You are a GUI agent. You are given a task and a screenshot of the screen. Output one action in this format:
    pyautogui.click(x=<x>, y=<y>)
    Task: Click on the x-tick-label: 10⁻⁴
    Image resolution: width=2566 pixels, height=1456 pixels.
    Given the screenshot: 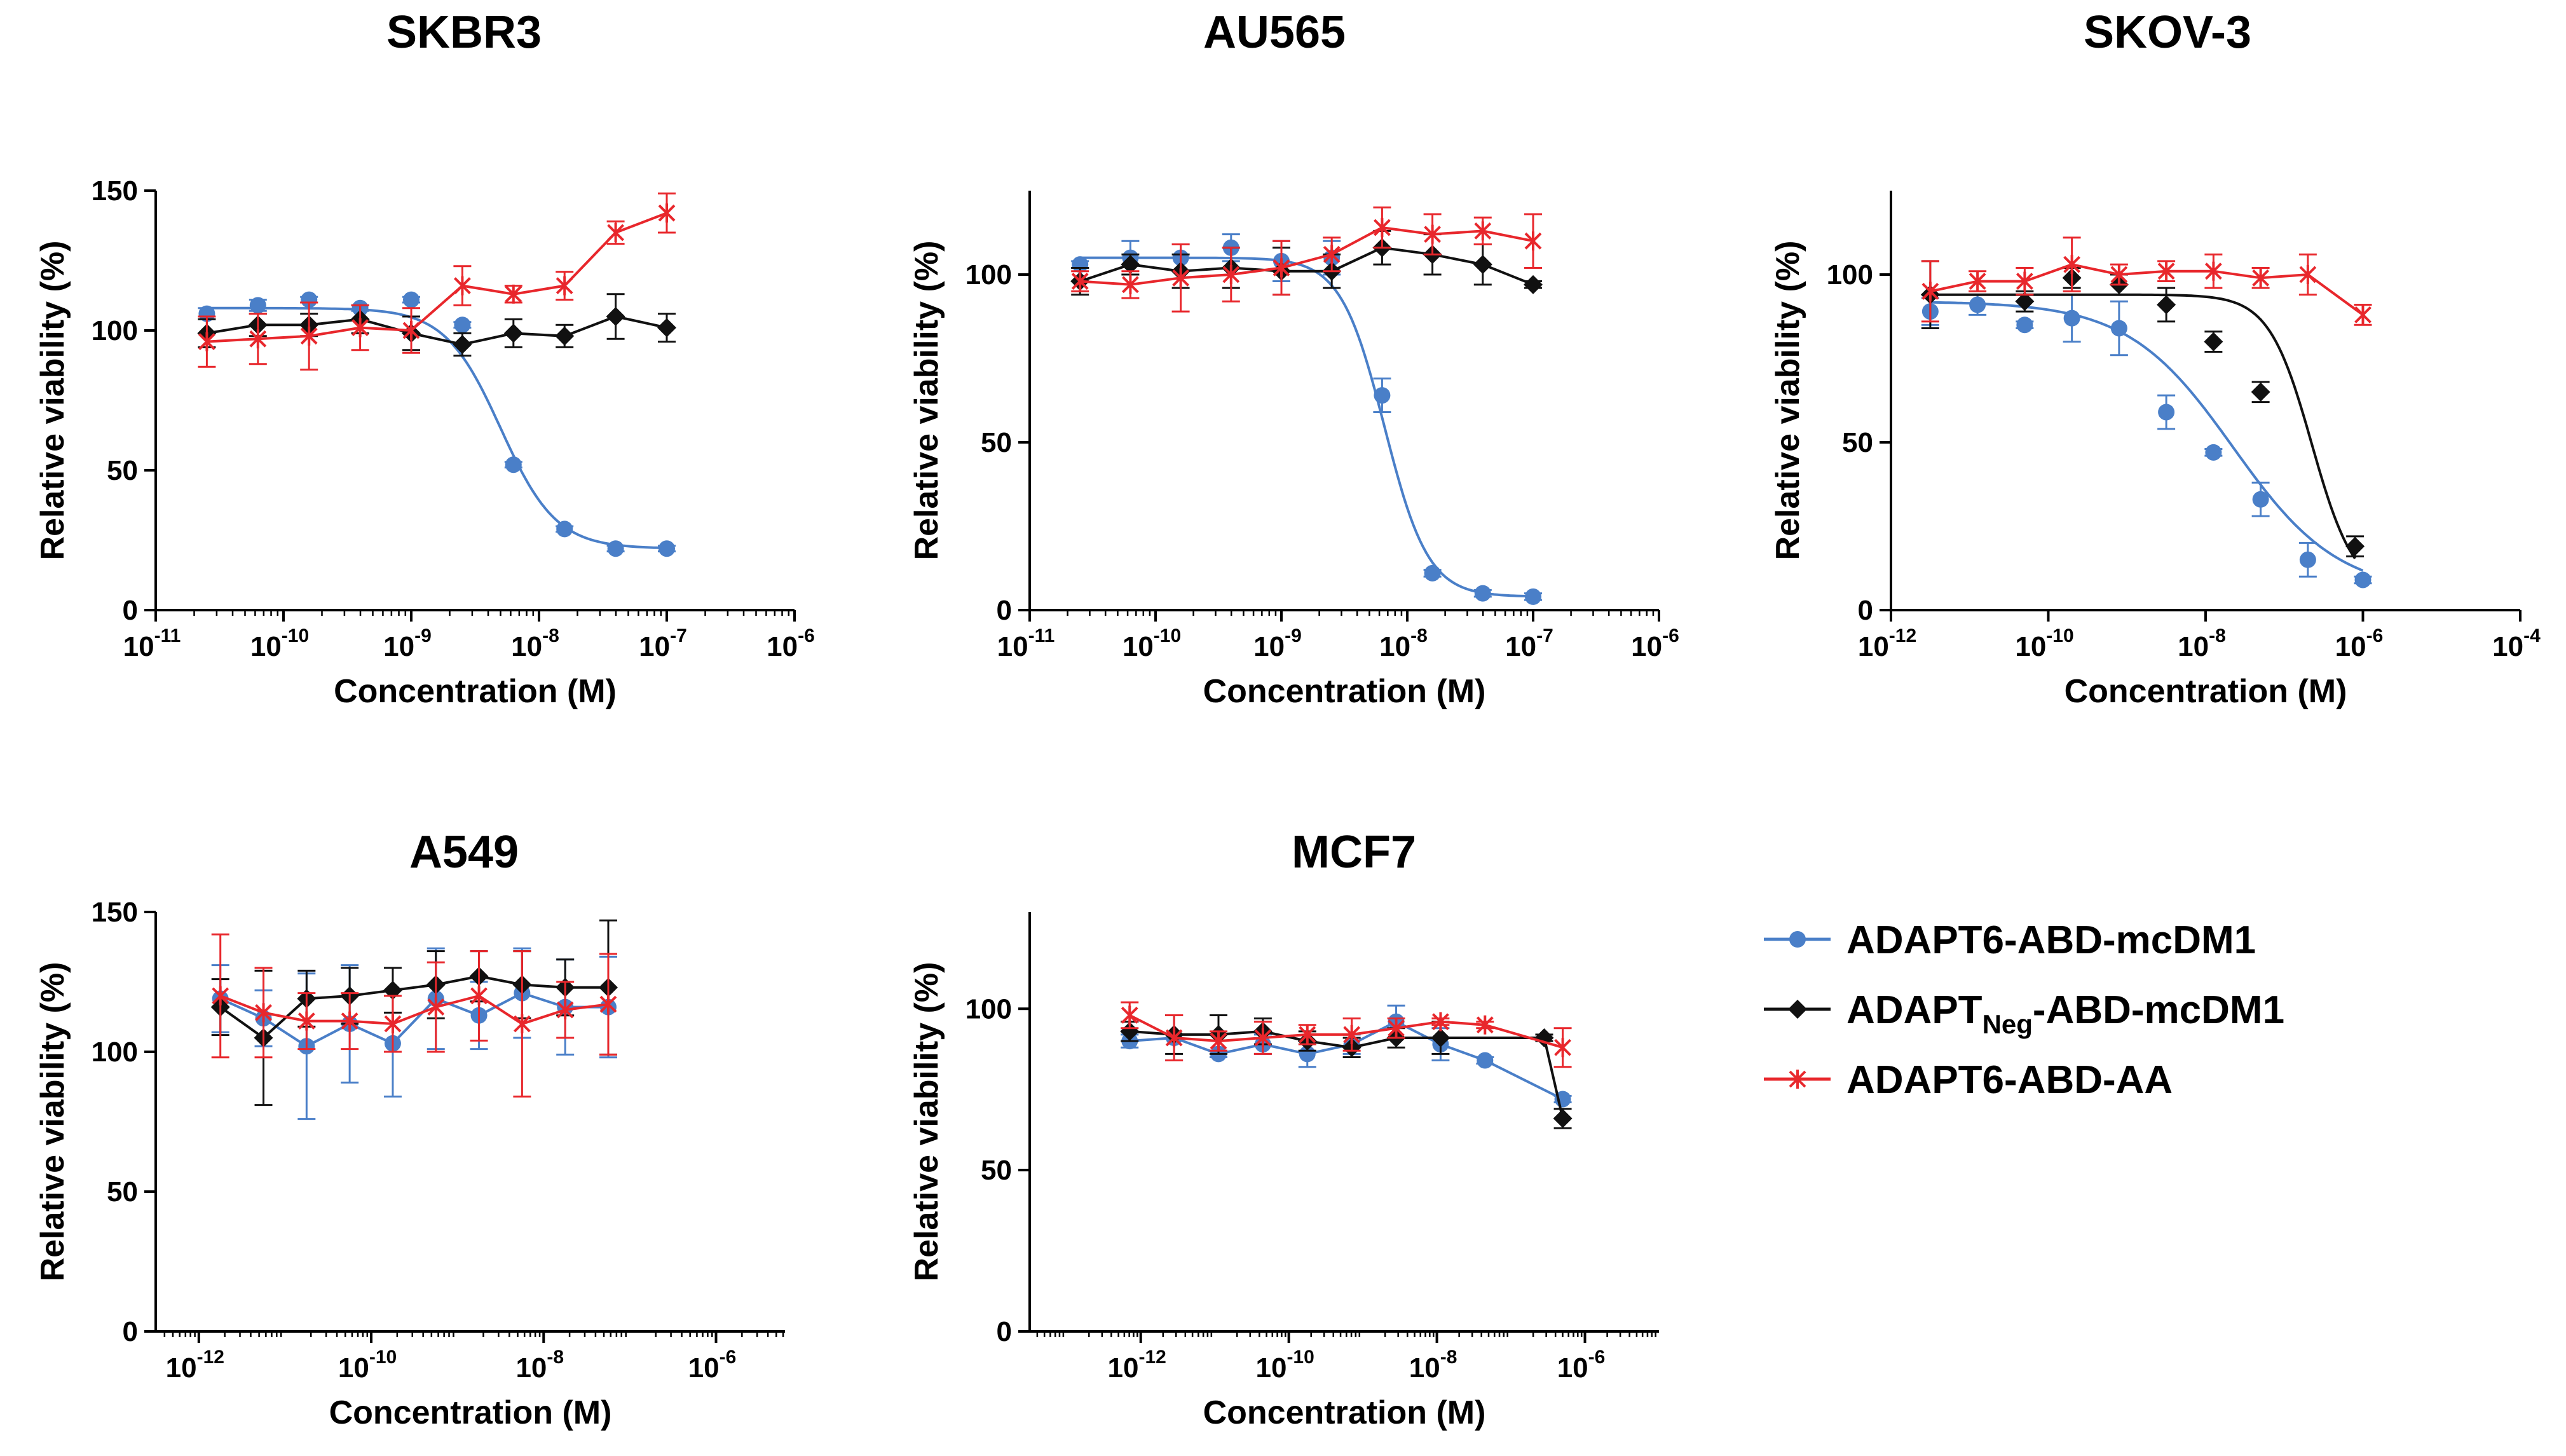 What is the action you would take?
    pyautogui.click(x=2516, y=643)
    